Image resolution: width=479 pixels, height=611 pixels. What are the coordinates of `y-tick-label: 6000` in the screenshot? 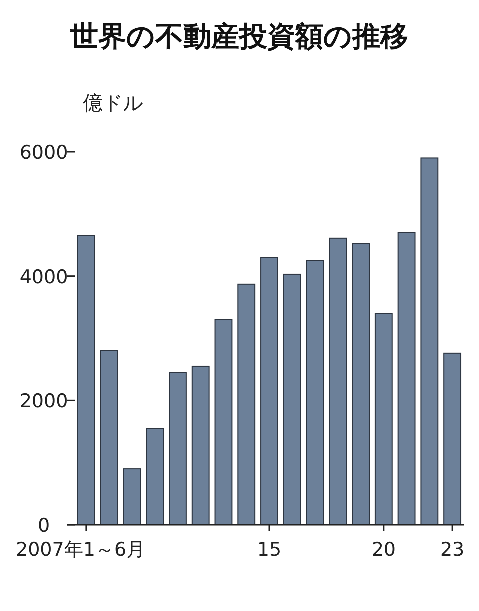 It's located at (44, 153).